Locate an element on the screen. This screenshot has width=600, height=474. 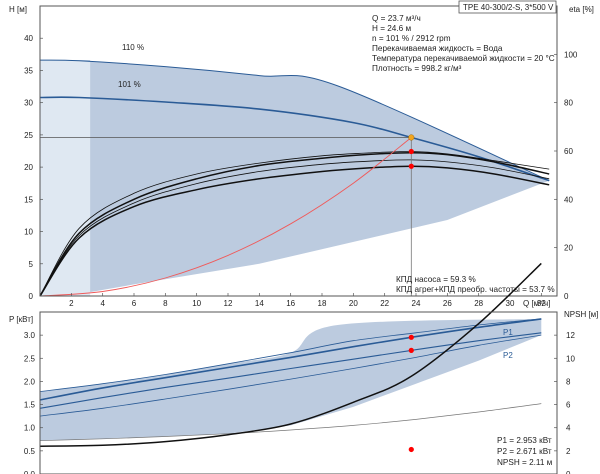
low-flow-zone is located at coordinates (65, 178).